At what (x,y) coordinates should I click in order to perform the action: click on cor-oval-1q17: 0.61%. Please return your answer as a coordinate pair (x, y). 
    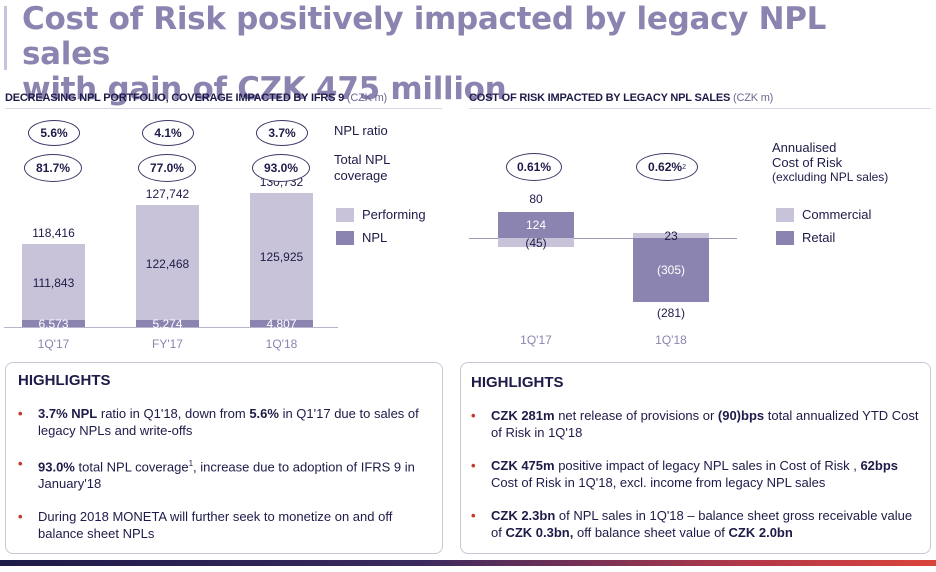
    Looking at the image, I should click on (534, 167).